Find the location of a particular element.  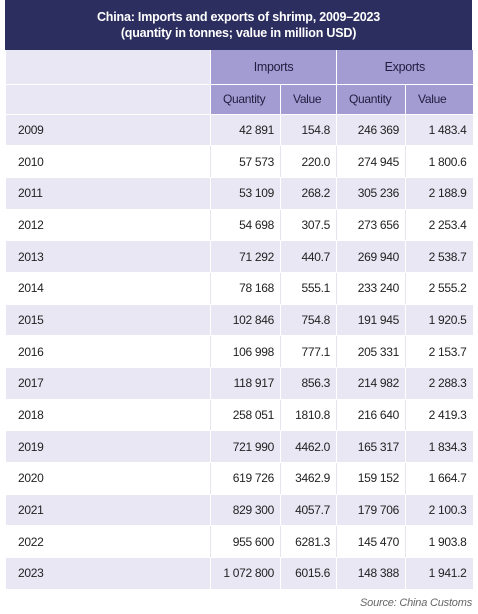

year-cell: 2015 is located at coordinates (108, 320).